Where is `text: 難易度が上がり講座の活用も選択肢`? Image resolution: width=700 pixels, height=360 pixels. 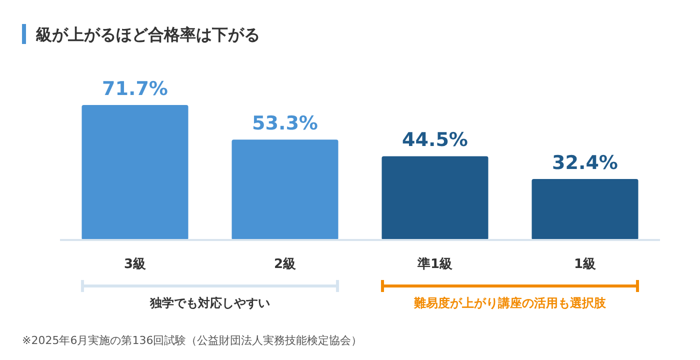
text: 難易度が上がり講座の活用も選択肢 is located at coordinates (510, 303).